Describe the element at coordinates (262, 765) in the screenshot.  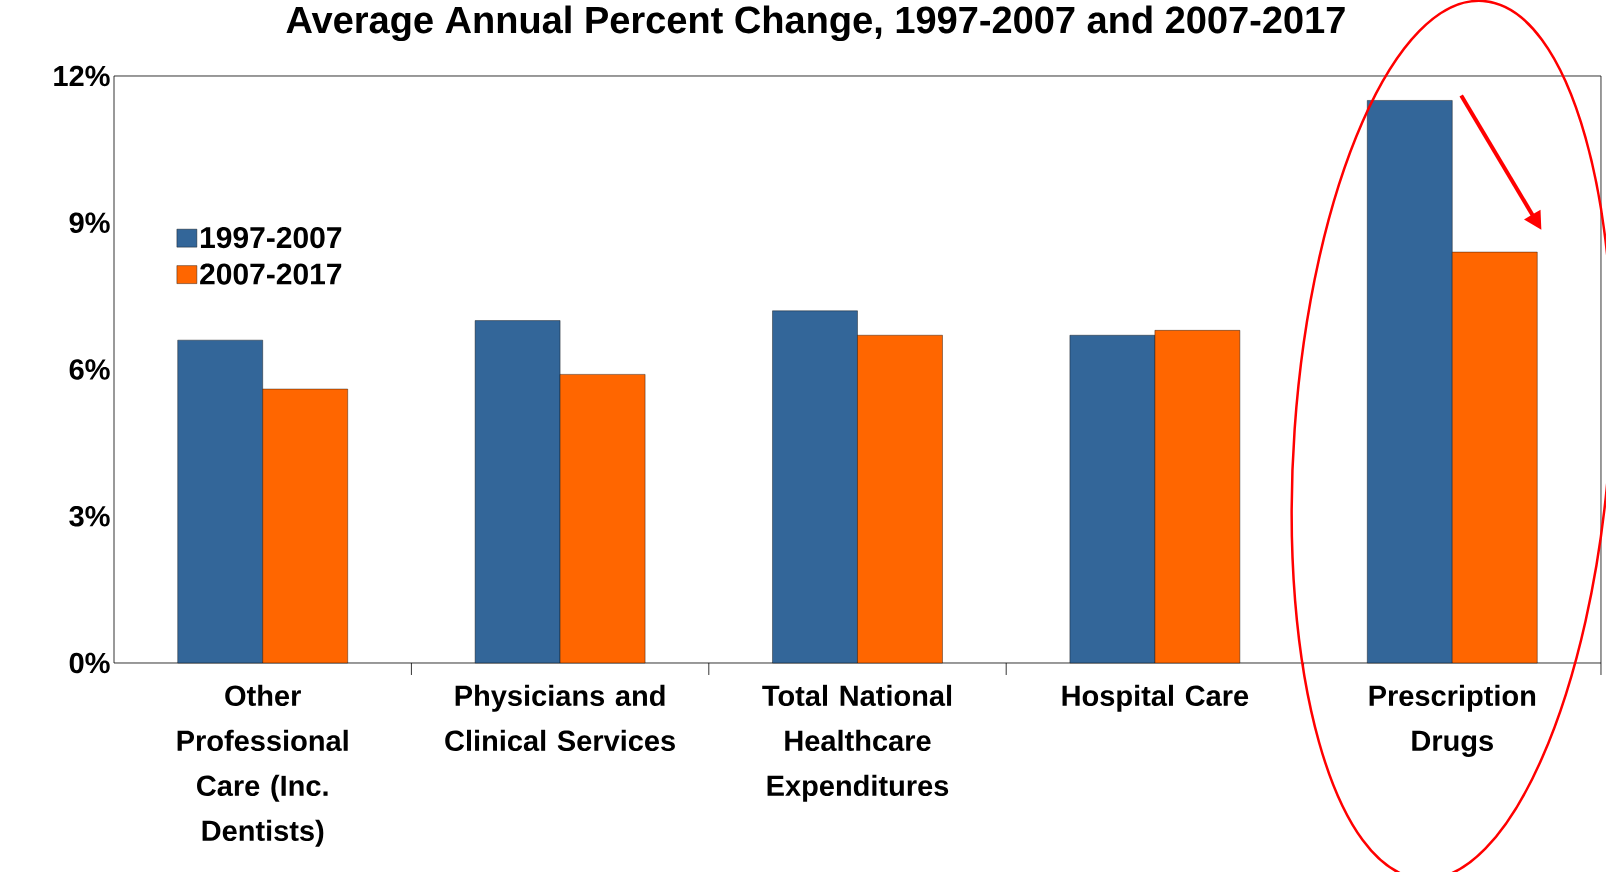
I see `x-tick-label: Other Professional Care (Inc. Dentists)` at that location.